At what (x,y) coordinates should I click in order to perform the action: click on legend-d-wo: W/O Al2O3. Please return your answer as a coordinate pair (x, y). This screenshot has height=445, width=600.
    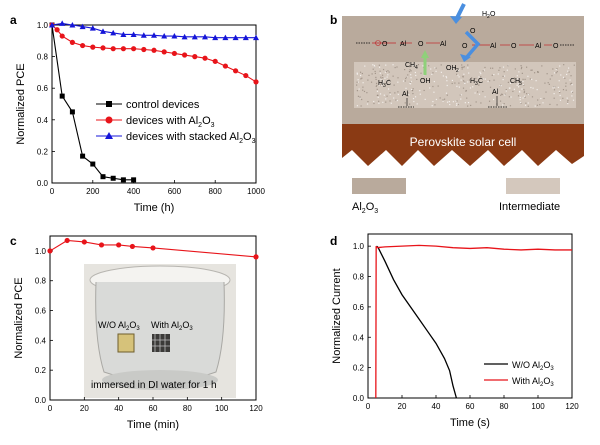
    Looking at the image, I should click on (533, 366).